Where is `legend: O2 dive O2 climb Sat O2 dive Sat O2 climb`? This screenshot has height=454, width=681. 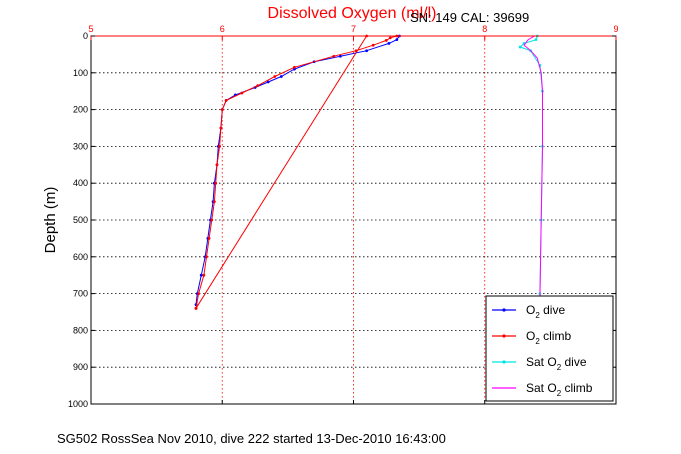 legend: O2 dive O2 climb Sat O2 dive Sat O2 climb is located at coordinates (549, 348).